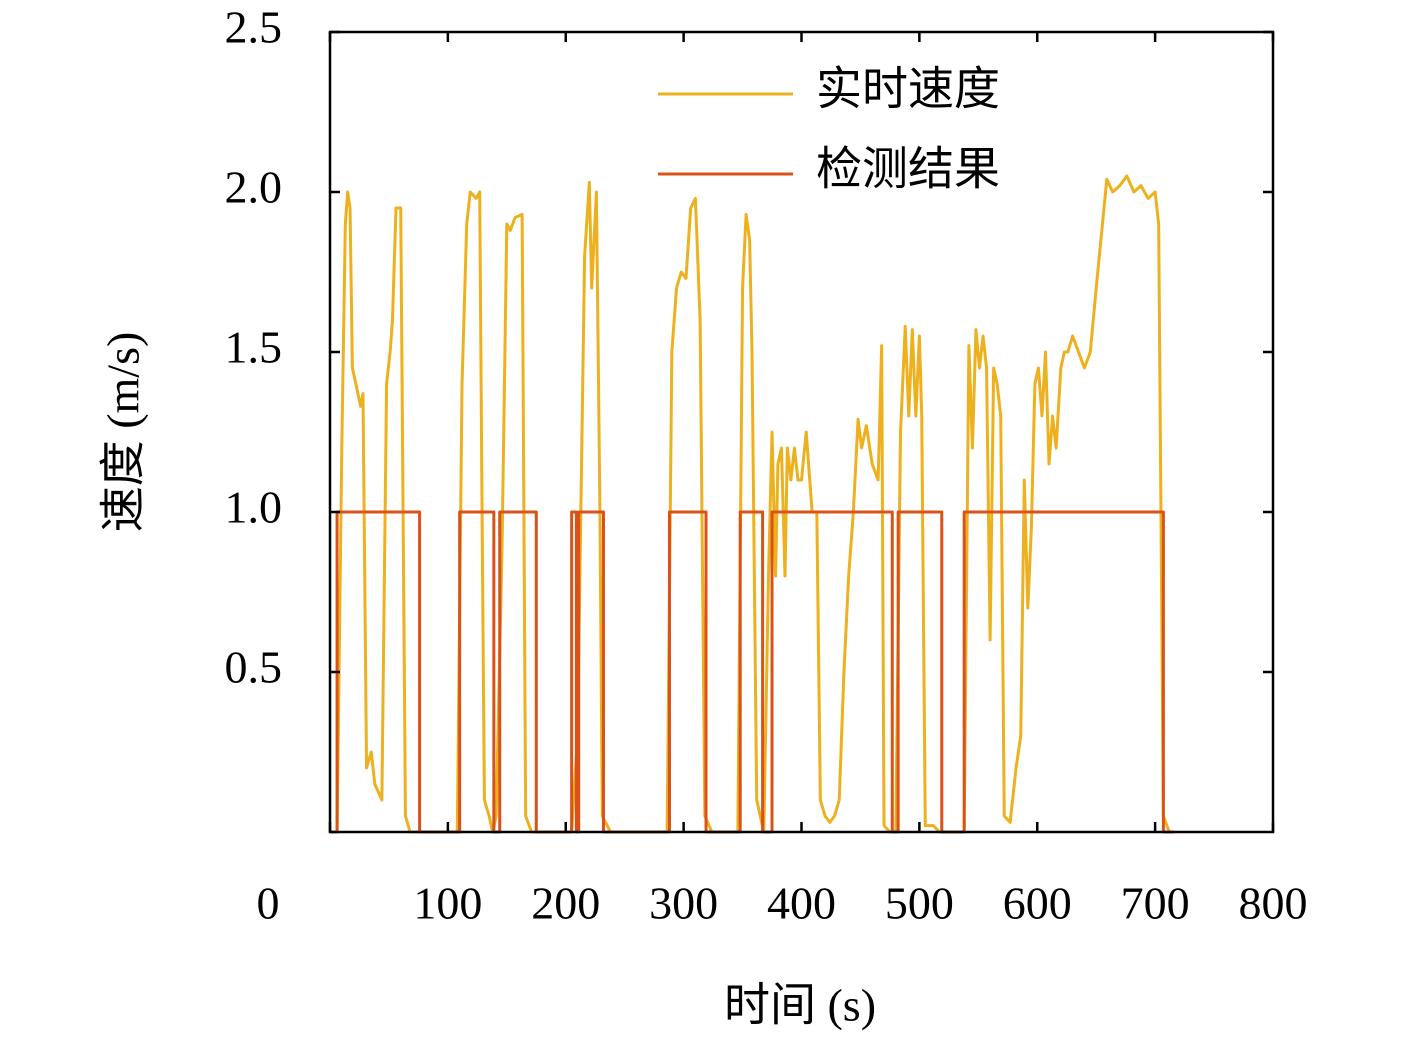 The width and height of the screenshot is (1417, 1051). Describe the element at coordinates (1155, 903) in the screenshot. I see `x-tick-label: 700` at that location.